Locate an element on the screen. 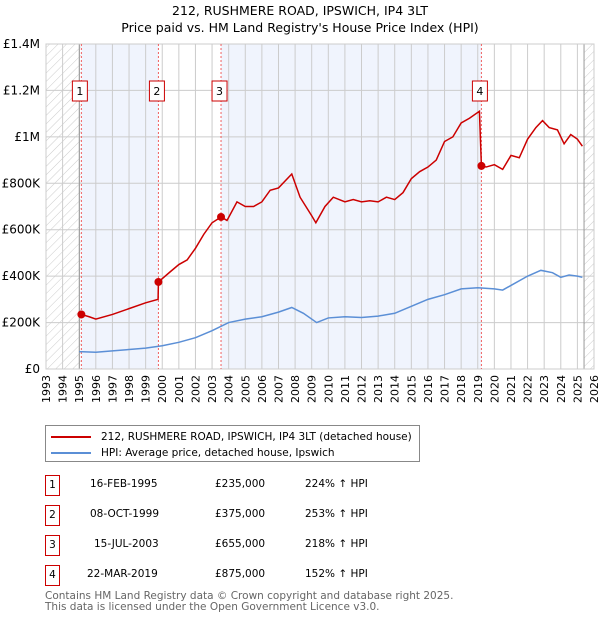 This screenshot has width=600, height=620. x-tick-label: 2024 is located at coordinates (561, 389).